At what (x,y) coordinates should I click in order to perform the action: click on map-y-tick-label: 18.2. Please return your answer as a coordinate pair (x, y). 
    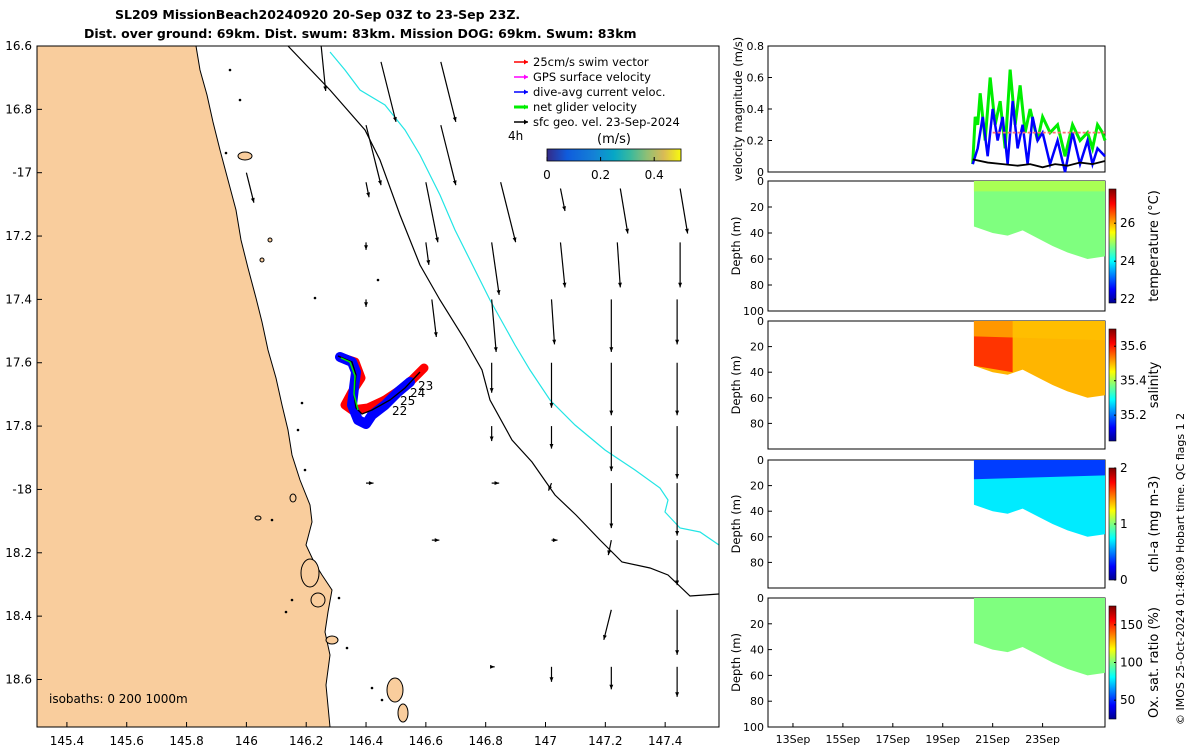
    Looking at the image, I should click on (18, 553).